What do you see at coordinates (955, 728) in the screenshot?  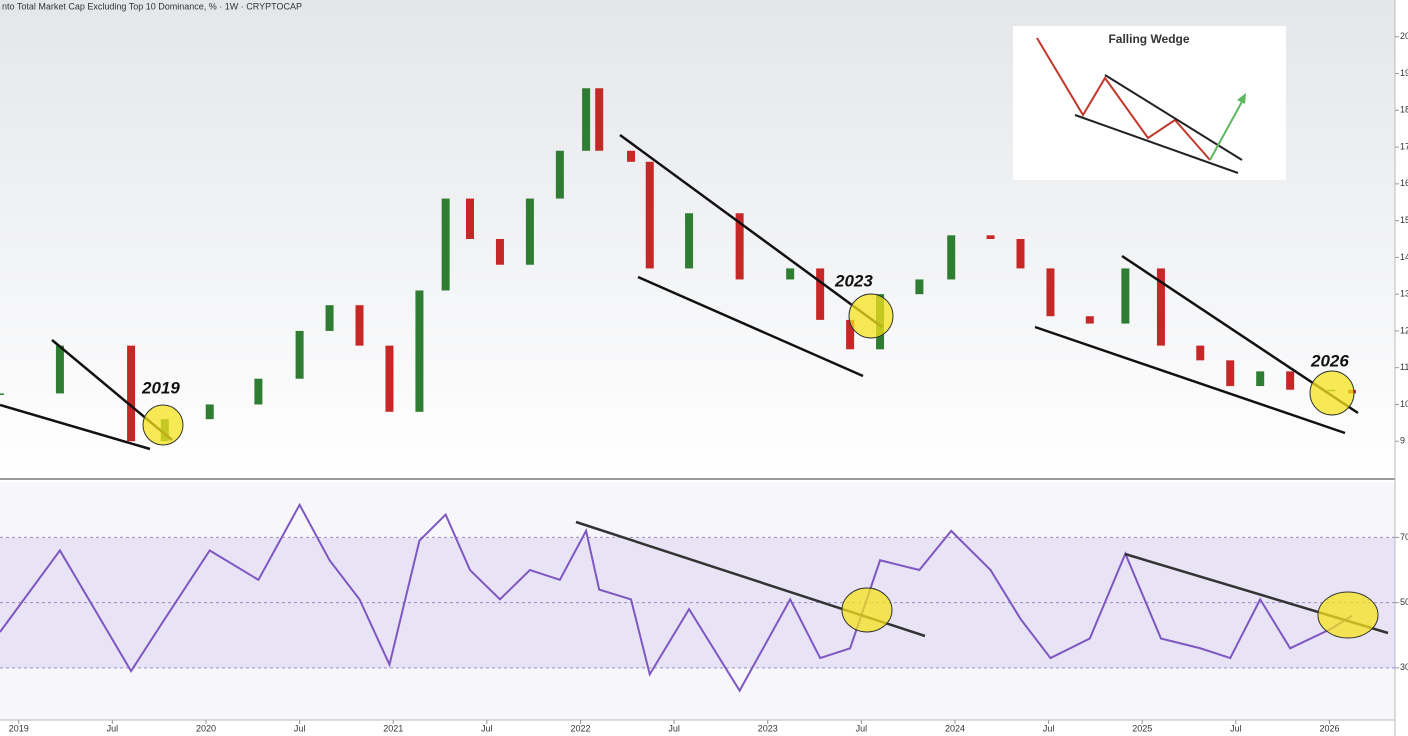 I see `x-tick-label: 2024` at bounding box center [955, 728].